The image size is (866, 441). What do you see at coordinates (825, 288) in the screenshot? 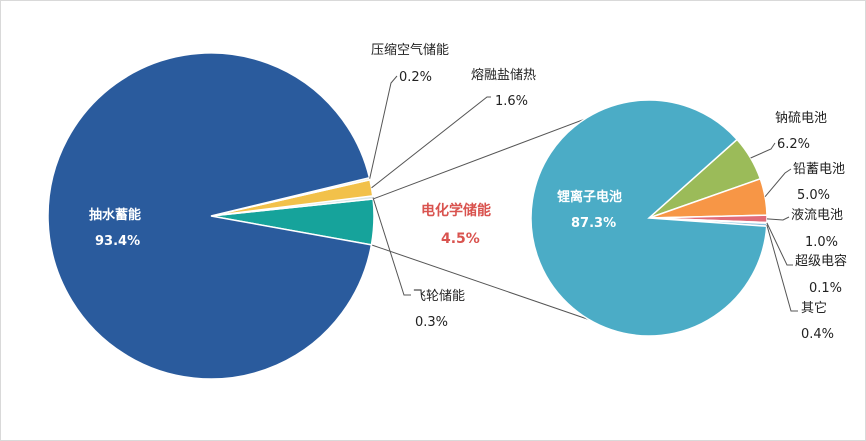
I see `value-supercap: 0.1%` at bounding box center [825, 288].